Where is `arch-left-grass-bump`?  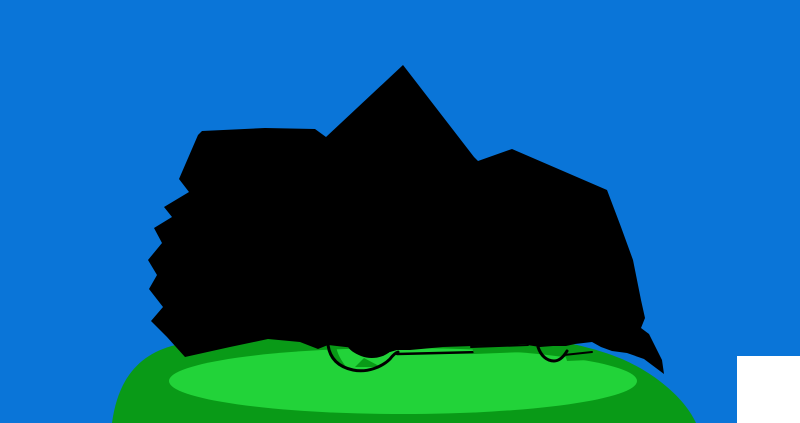
arch-left-grass-bump is located at coordinates (368, 362).